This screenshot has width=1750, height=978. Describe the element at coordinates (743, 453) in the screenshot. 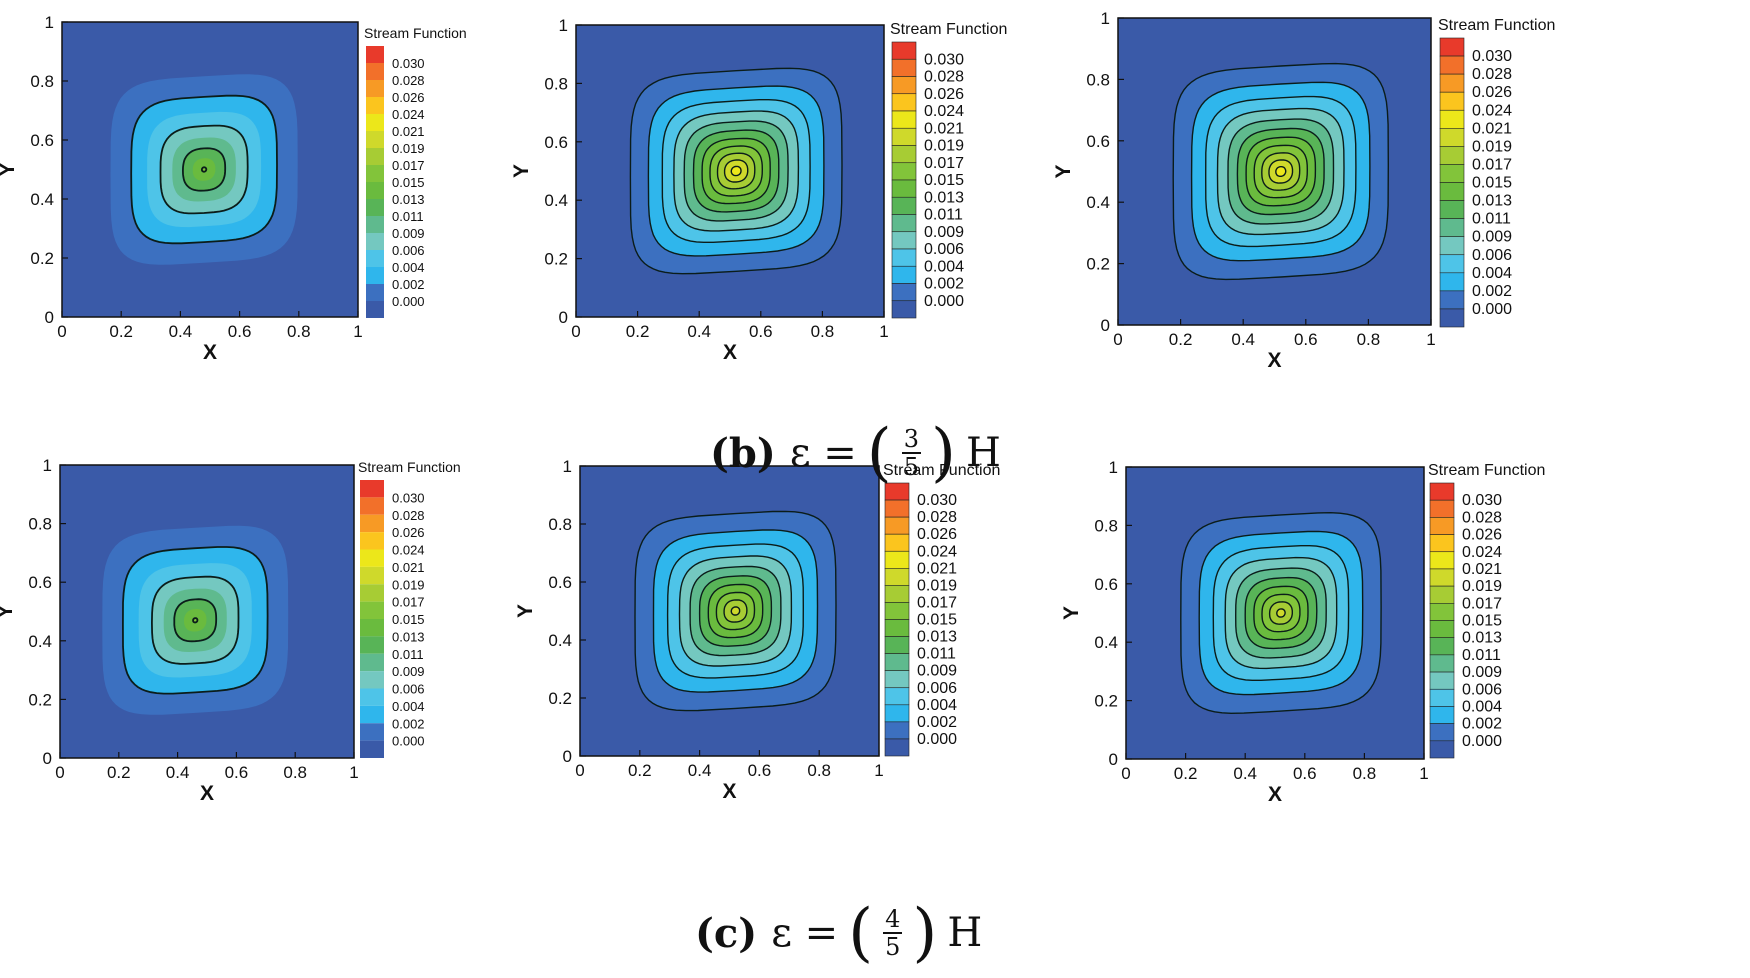

I see `caption-b-tag: (b)` at that location.